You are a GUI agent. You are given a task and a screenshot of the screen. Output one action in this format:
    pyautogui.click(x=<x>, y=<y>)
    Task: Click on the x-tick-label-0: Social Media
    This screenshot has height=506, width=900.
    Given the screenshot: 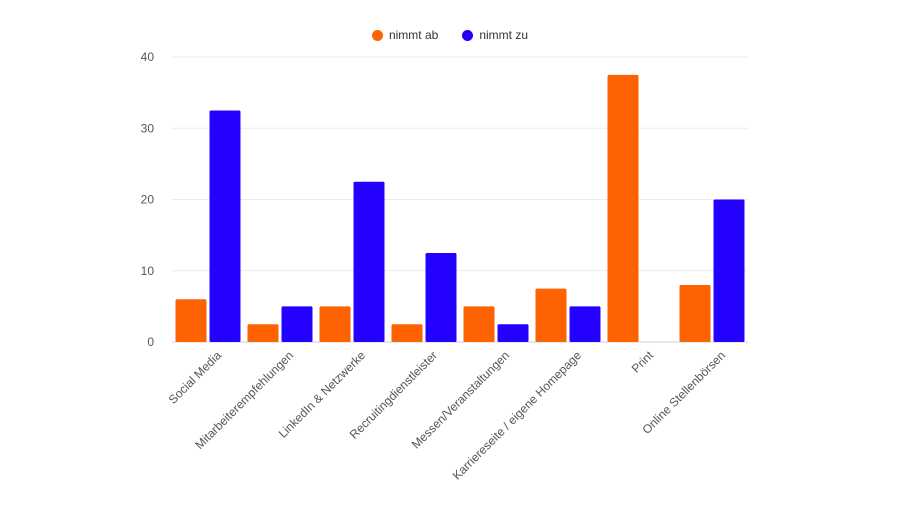 What is the action you would take?
    pyautogui.click(x=195, y=377)
    